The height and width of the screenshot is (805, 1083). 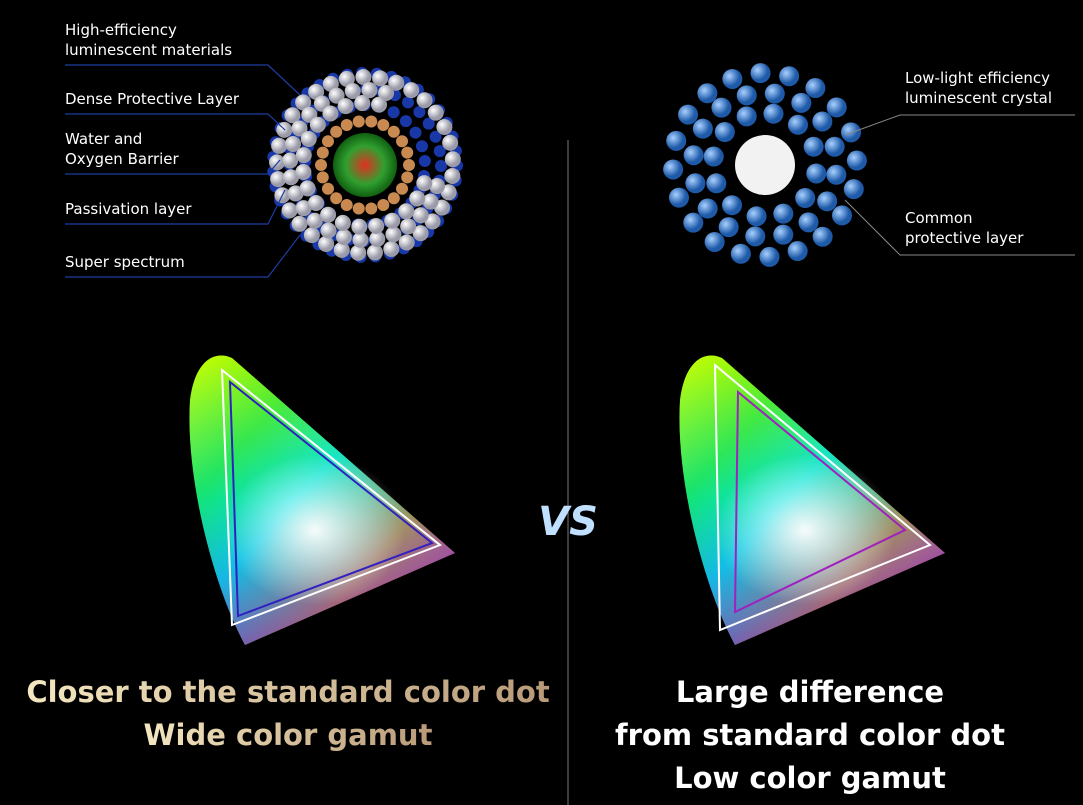 I want to click on white-point, so click(x=805, y=530).